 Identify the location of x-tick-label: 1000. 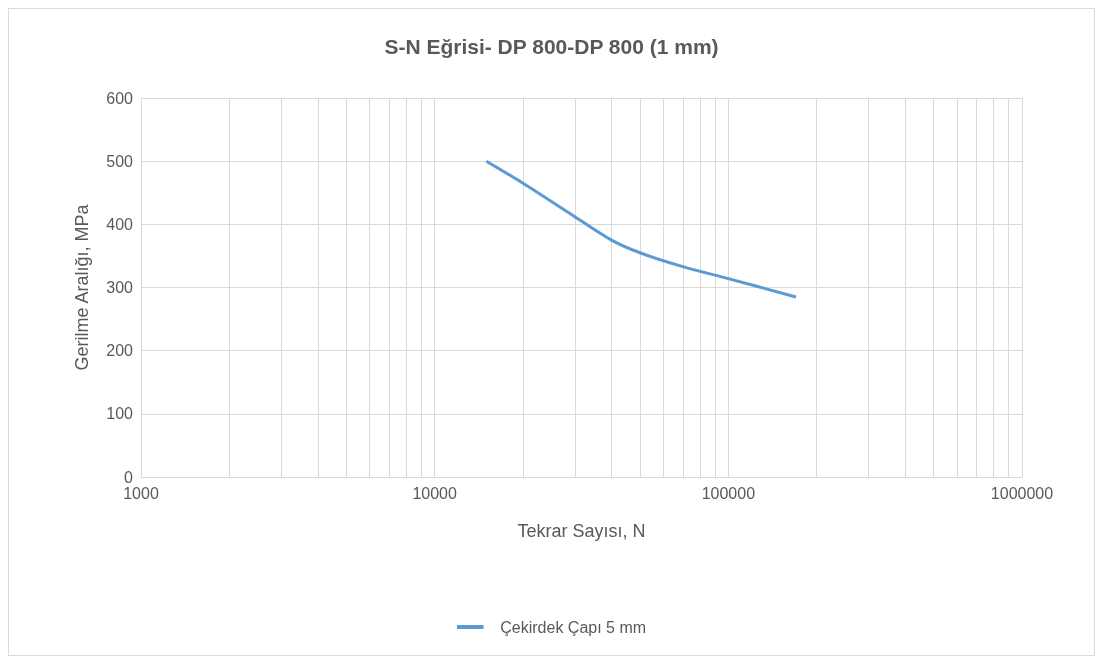
(141, 493).